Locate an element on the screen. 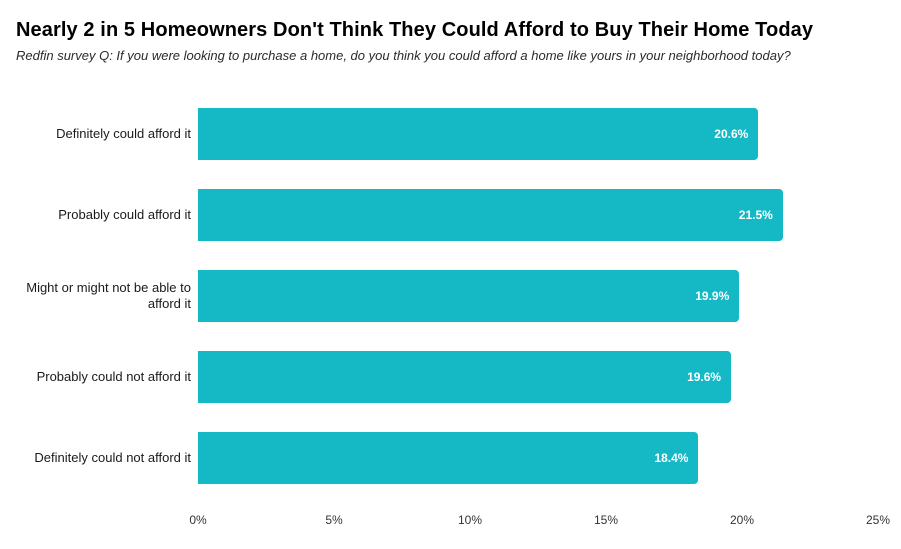 Image resolution: width=901 pixels, height=549 pixels. category-label: Definitely could afford it is located at coordinates (123, 133).